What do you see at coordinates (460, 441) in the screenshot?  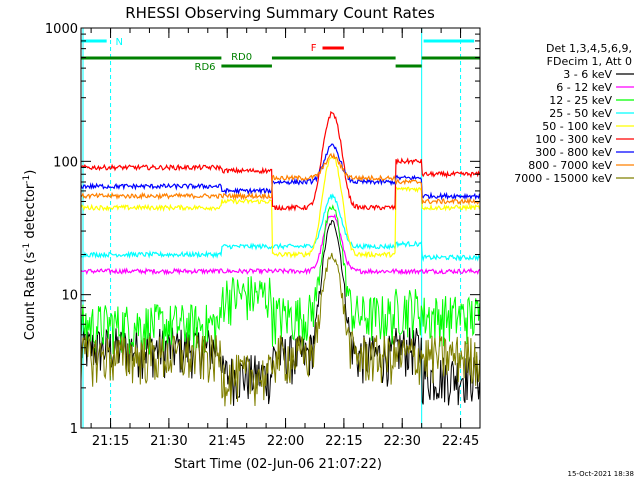 I see `x-tick-label-6: 22:45` at bounding box center [460, 441].